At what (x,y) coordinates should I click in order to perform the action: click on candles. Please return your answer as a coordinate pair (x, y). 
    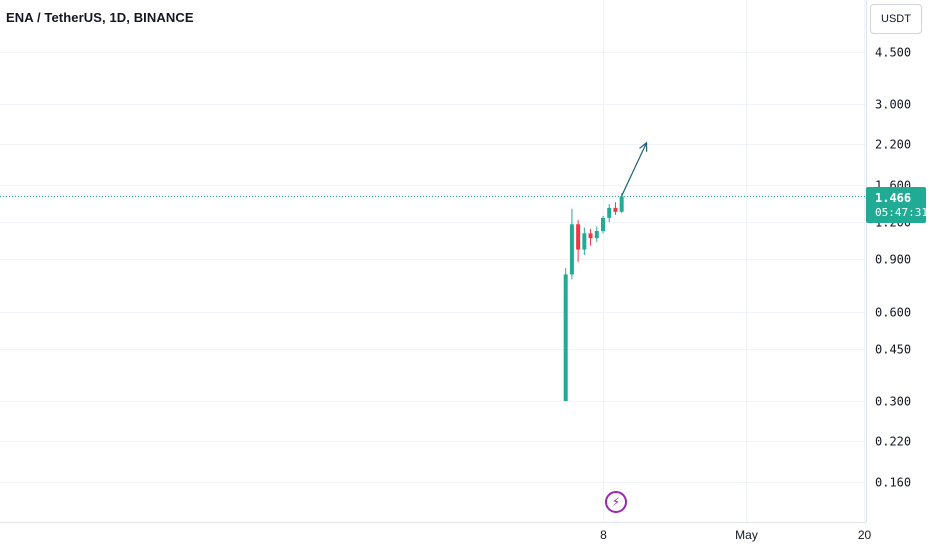
    Looking at the image, I should click on (593, 297).